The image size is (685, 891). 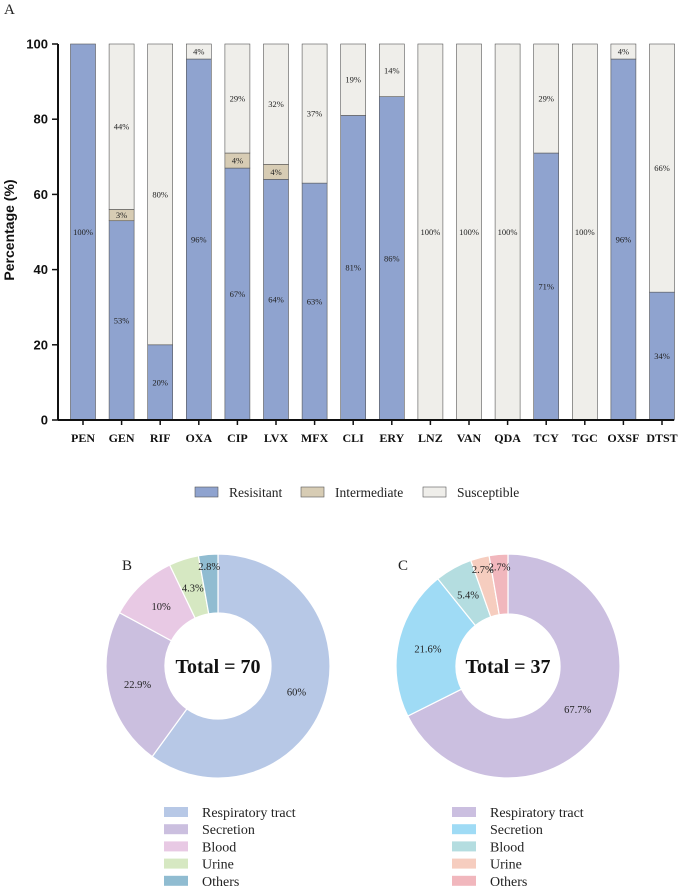 What do you see at coordinates (315, 438) in the screenshot?
I see `x-tick-label-mfx: MFX` at bounding box center [315, 438].